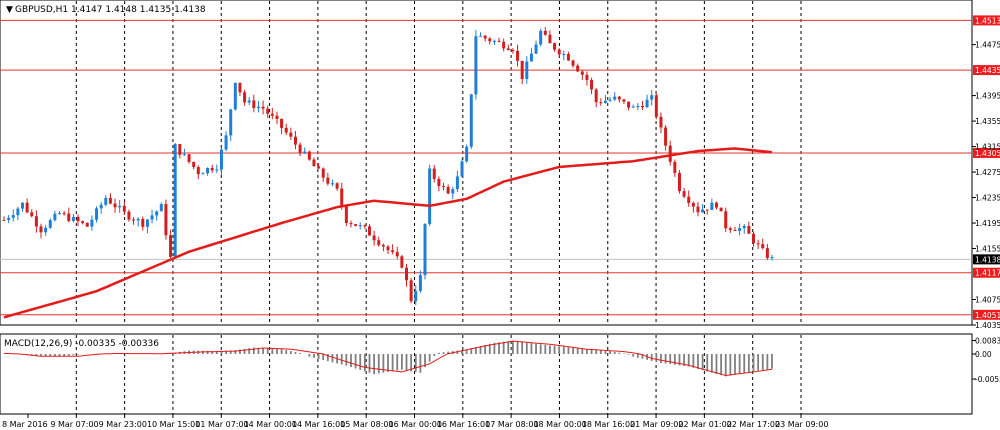 The height and width of the screenshot is (430, 1000). I want to click on current-price-label: 1.4138, so click(987, 259).